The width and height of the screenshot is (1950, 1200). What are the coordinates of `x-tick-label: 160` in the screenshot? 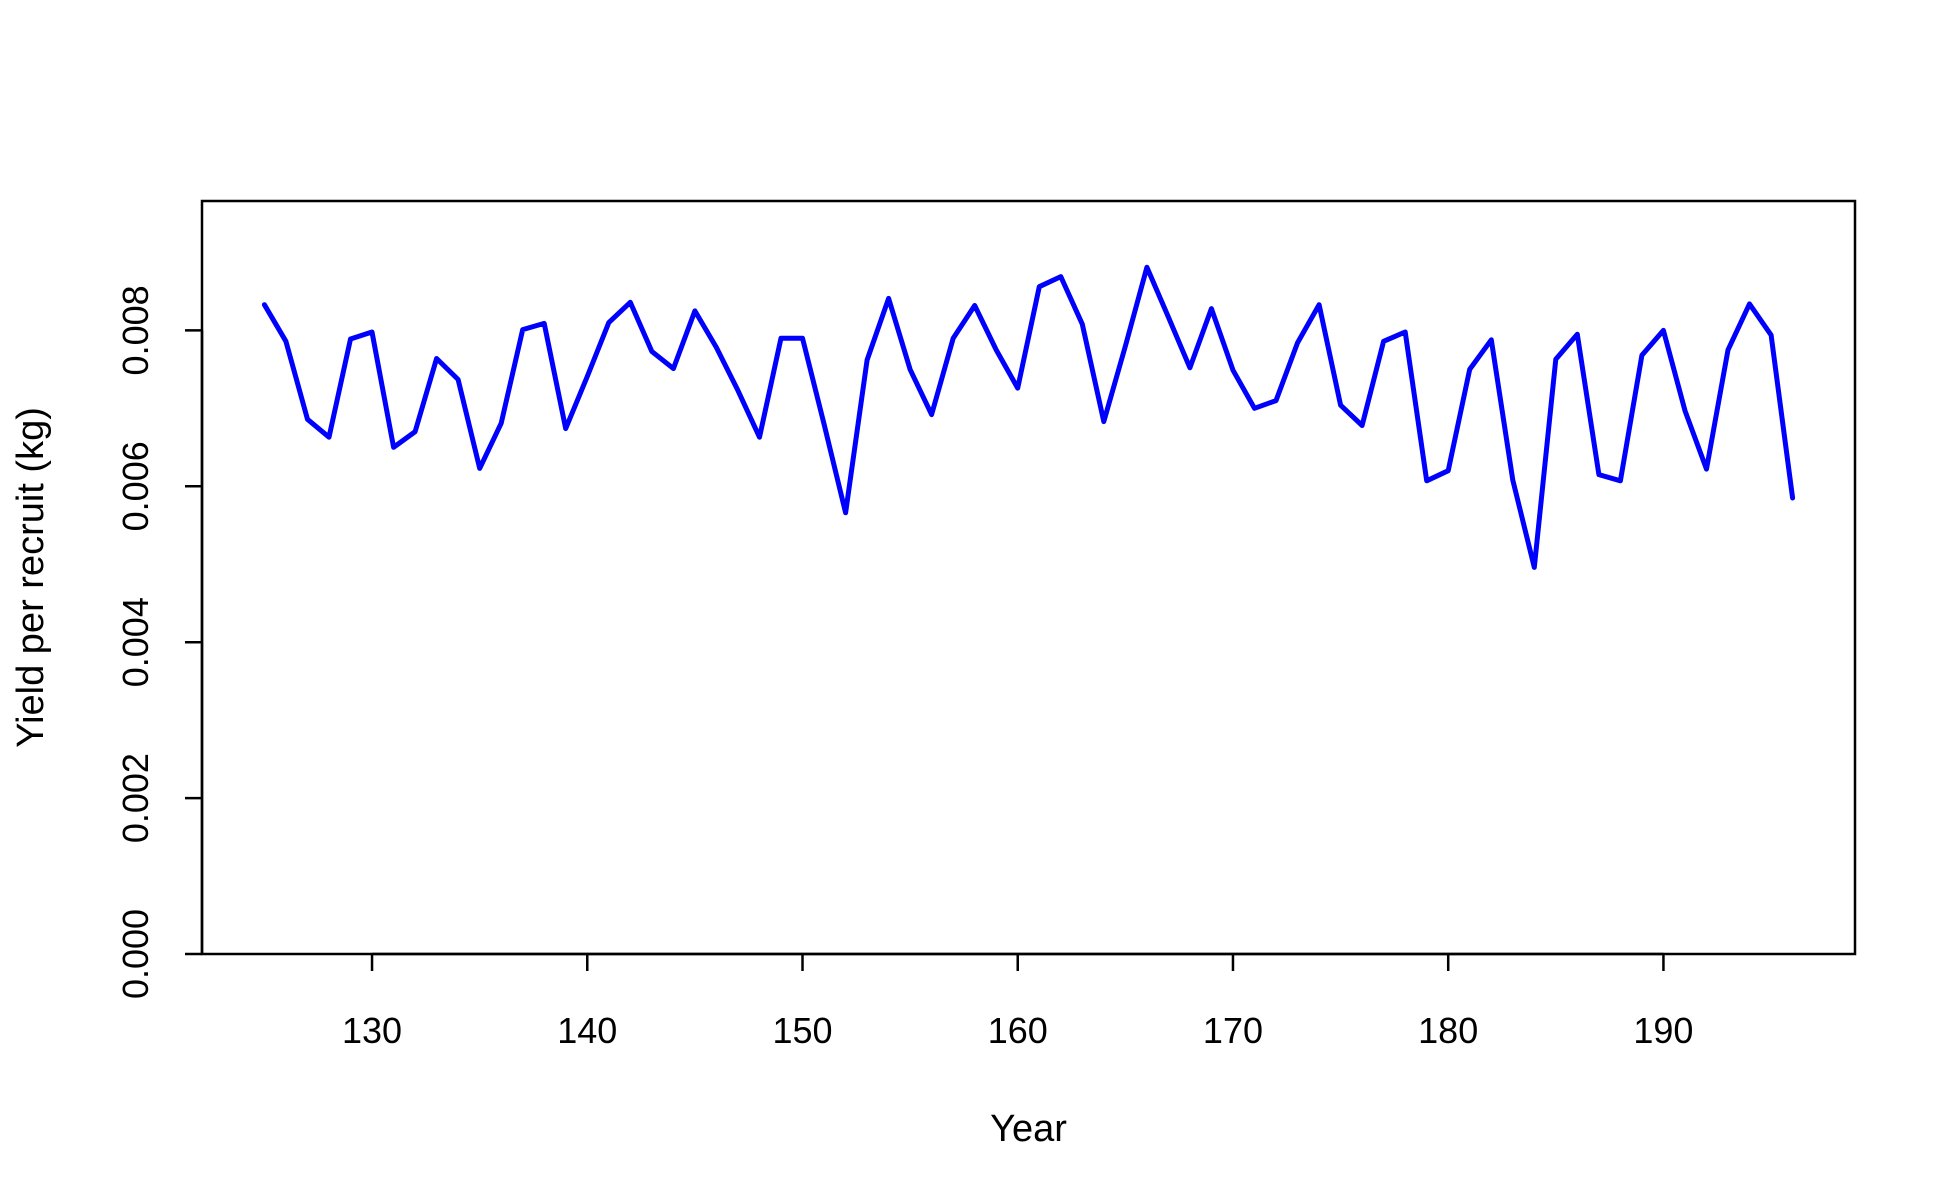 It's located at (1018, 1030).